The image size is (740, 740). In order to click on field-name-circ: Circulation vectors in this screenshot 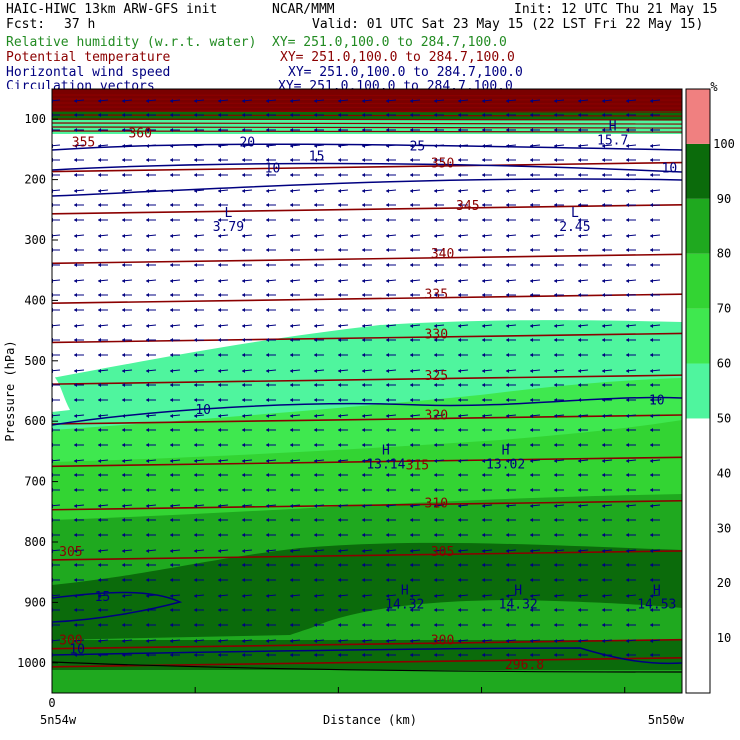, I will do `click(80, 84)`.